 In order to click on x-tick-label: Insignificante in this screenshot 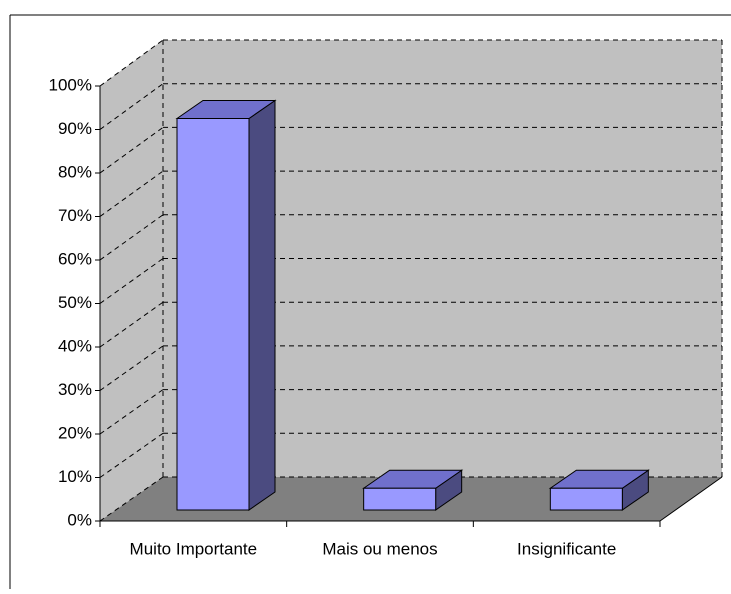, I will do `click(566, 548)`.